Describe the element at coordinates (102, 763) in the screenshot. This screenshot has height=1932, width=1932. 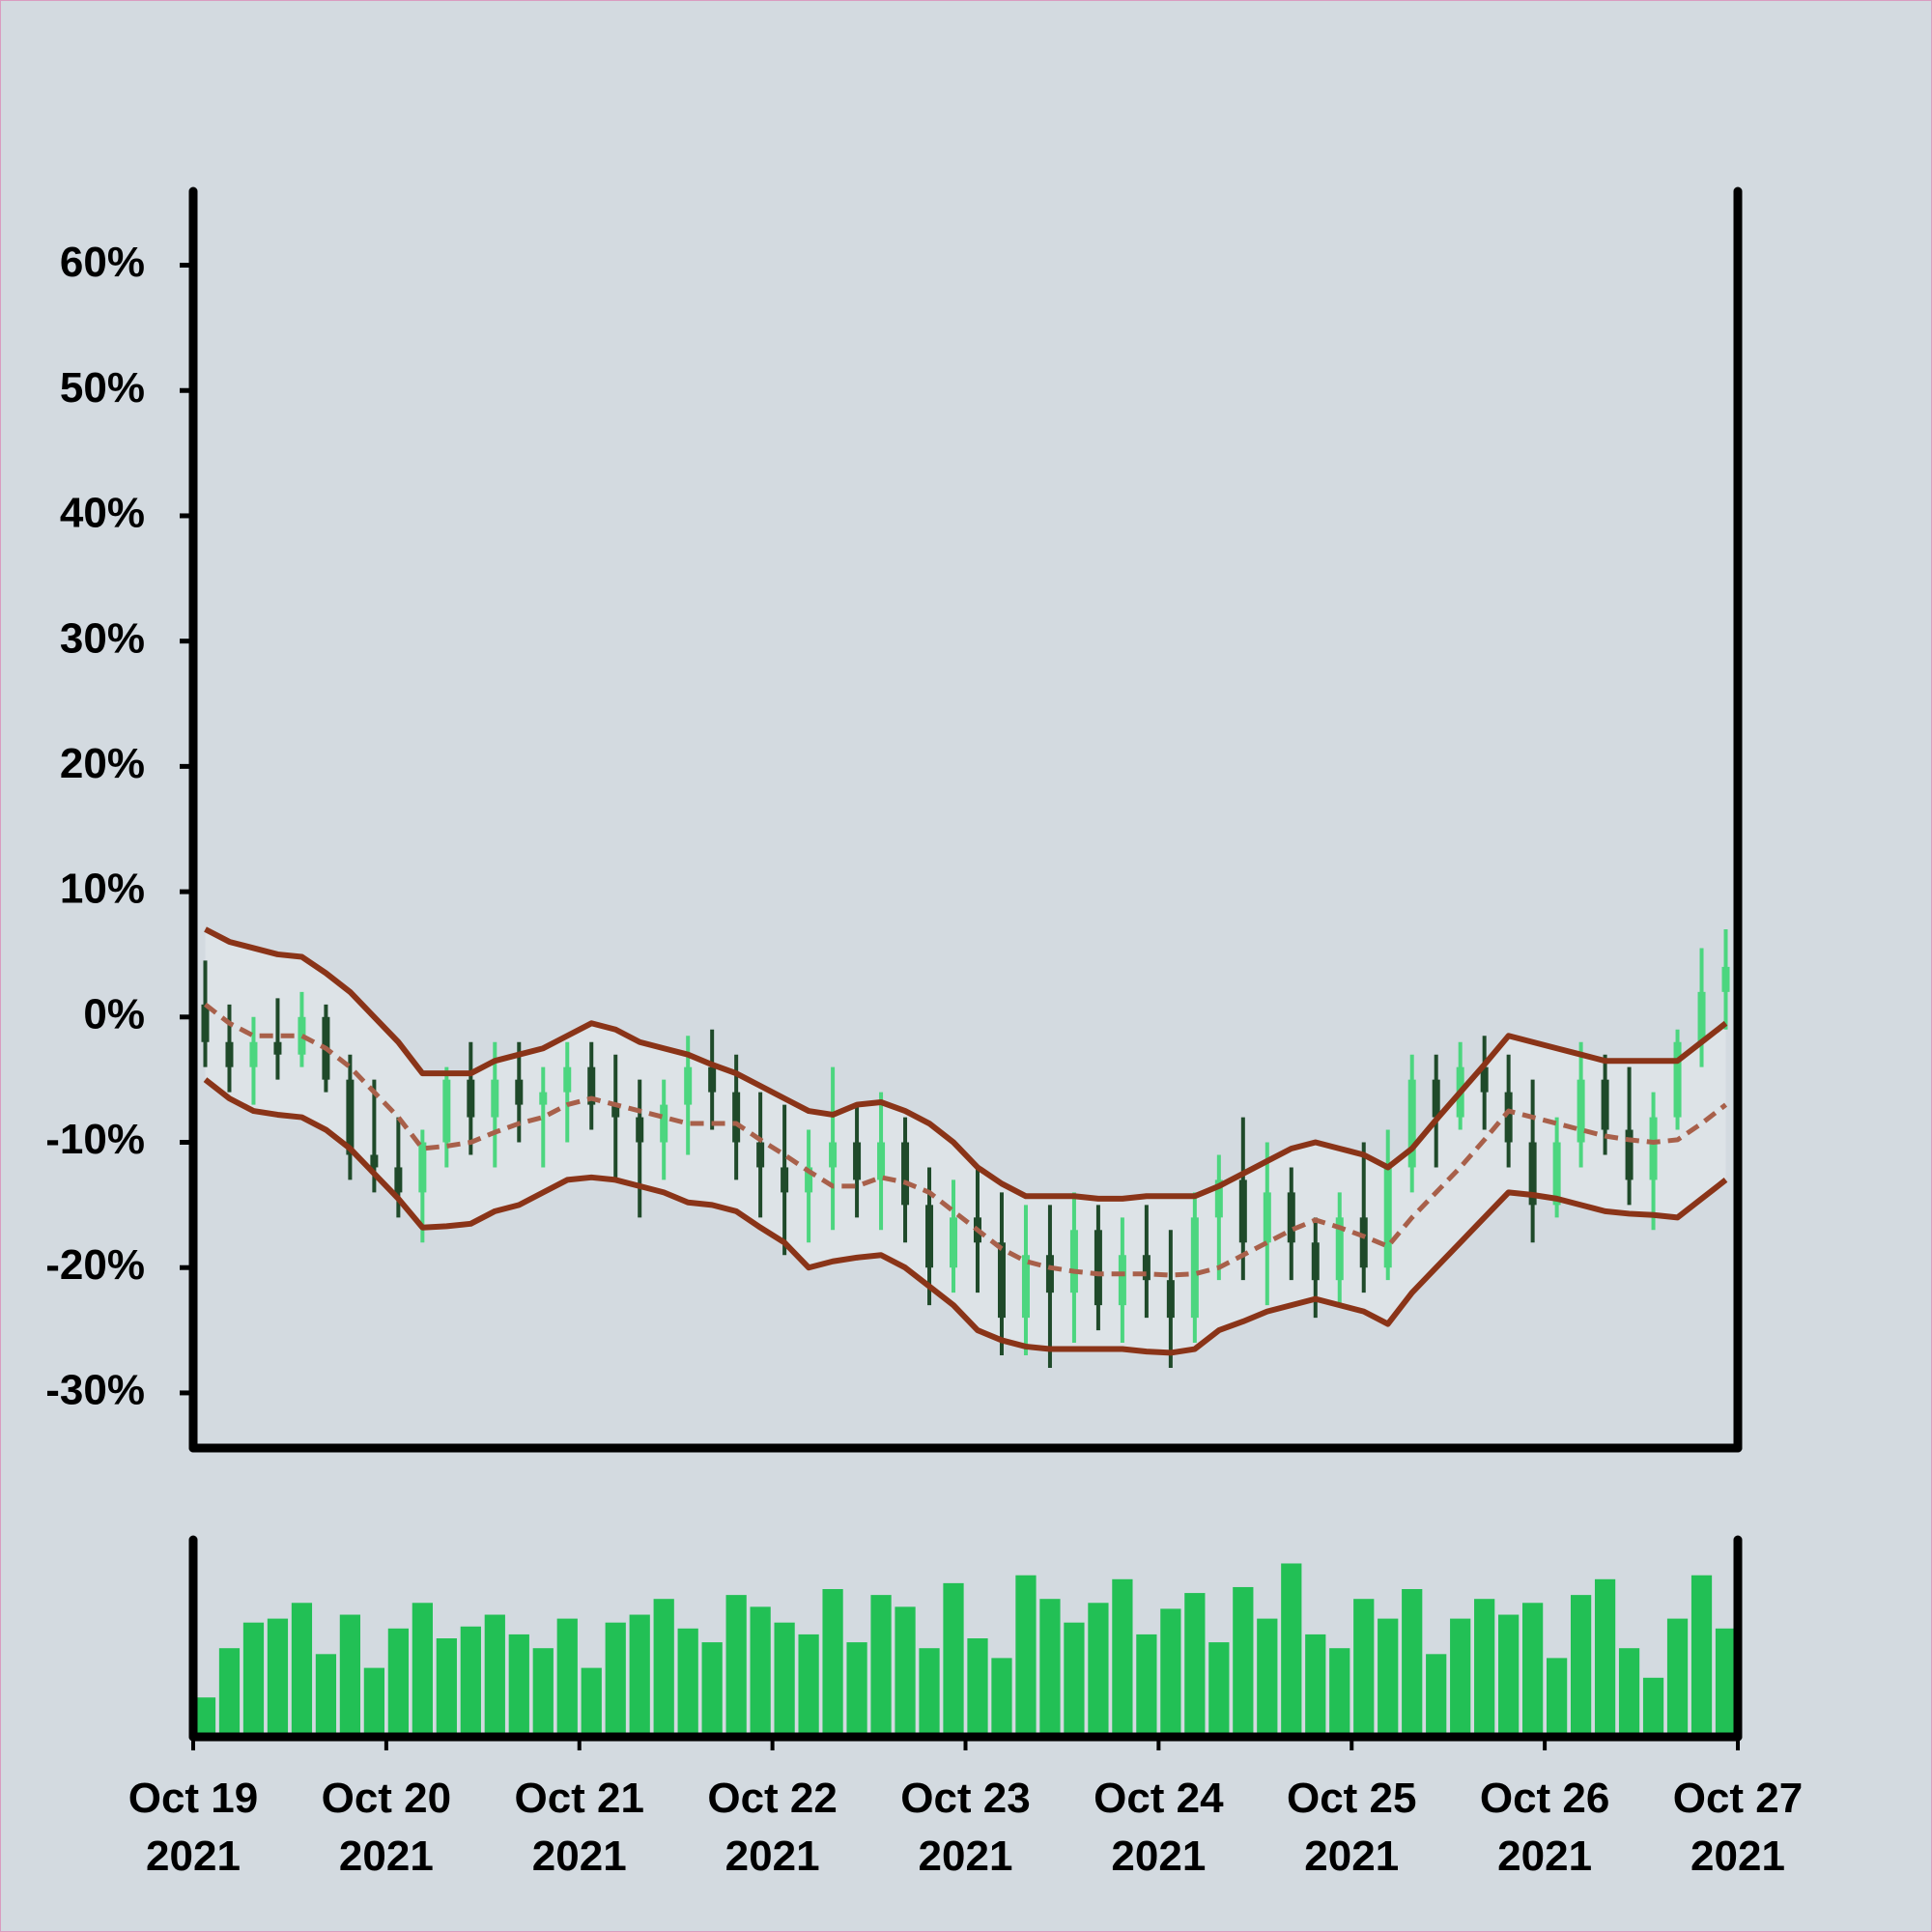
I see `y-tick-label: 20%` at that location.